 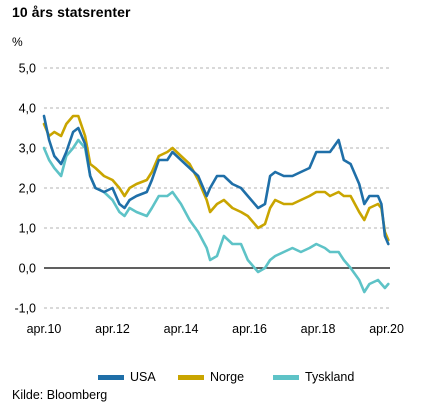 What do you see at coordinates (318, 329) in the screenshot?
I see `x-tick-label-4: apr.18` at bounding box center [318, 329].